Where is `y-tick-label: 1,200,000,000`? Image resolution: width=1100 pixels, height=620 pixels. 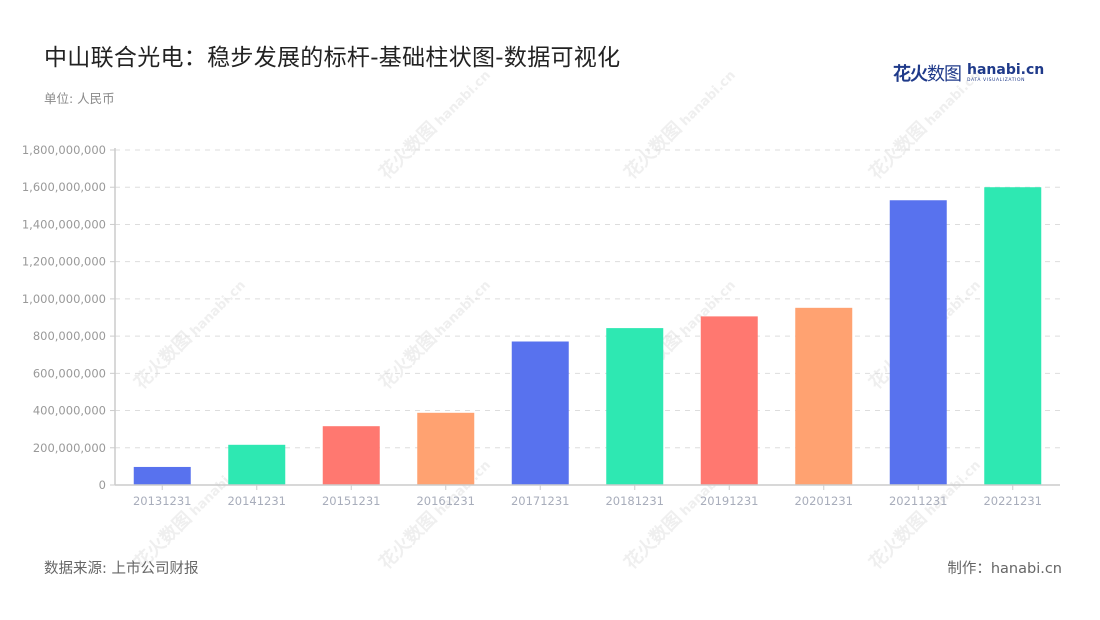 y-tick-label: 1,200,000,000 is located at coordinates (64, 262).